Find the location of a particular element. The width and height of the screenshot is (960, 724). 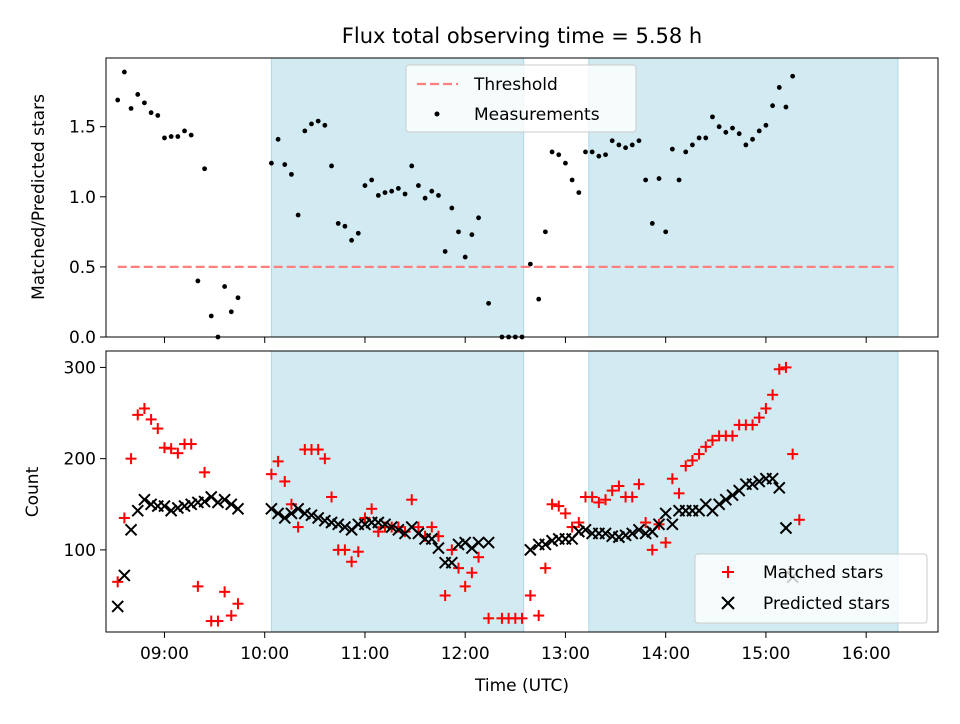

y-tick-label: 100 is located at coordinates (80, 551).